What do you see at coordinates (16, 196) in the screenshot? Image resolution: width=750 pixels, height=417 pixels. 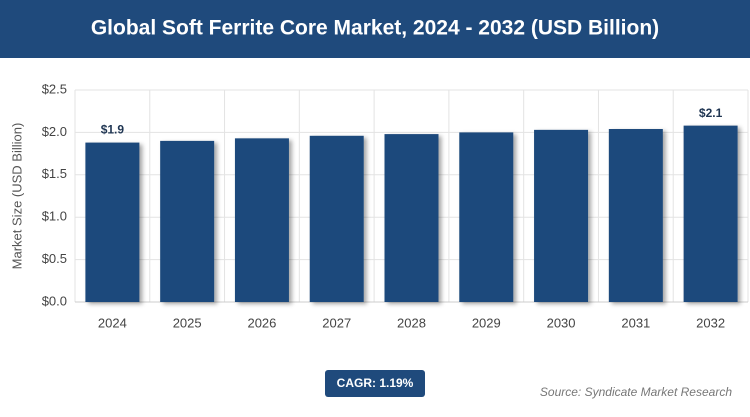 I see `y-axis-label: Market Size (USD Billion)` at bounding box center [16, 196].